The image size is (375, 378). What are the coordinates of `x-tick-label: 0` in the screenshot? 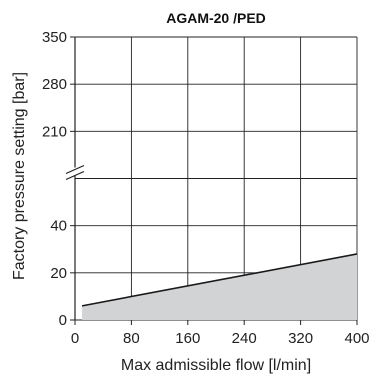 It's located at (75, 338).